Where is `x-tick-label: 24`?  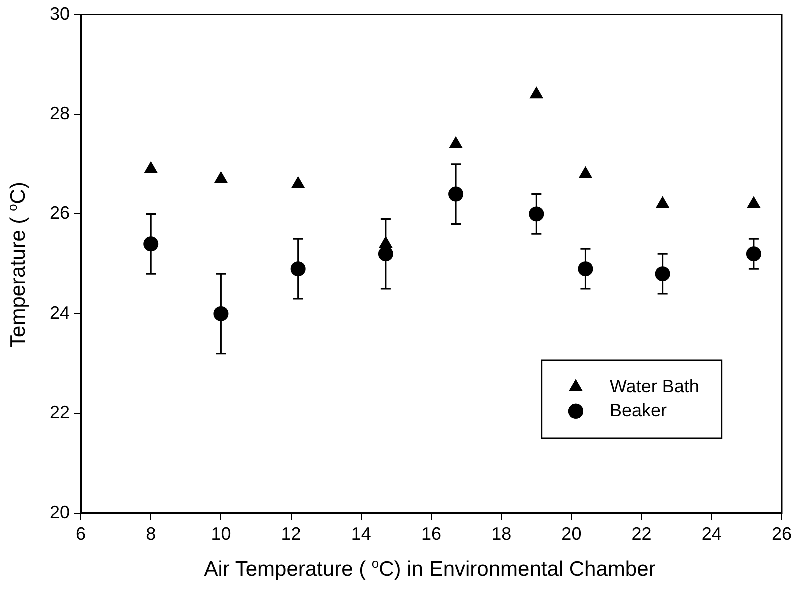
x-tick-label: 24 is located at coordinates (712, 534).